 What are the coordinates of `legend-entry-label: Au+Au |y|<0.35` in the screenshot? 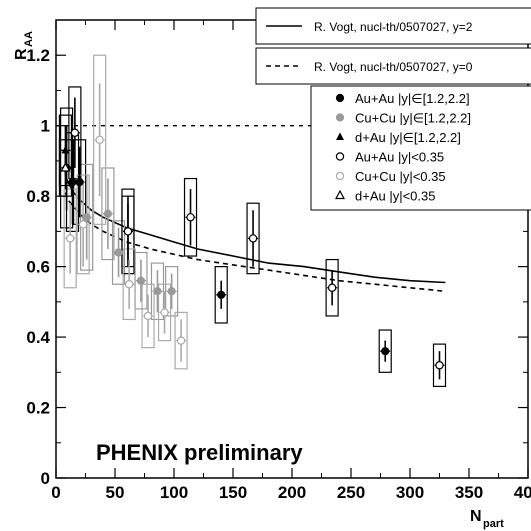 It's located at (399, 157).